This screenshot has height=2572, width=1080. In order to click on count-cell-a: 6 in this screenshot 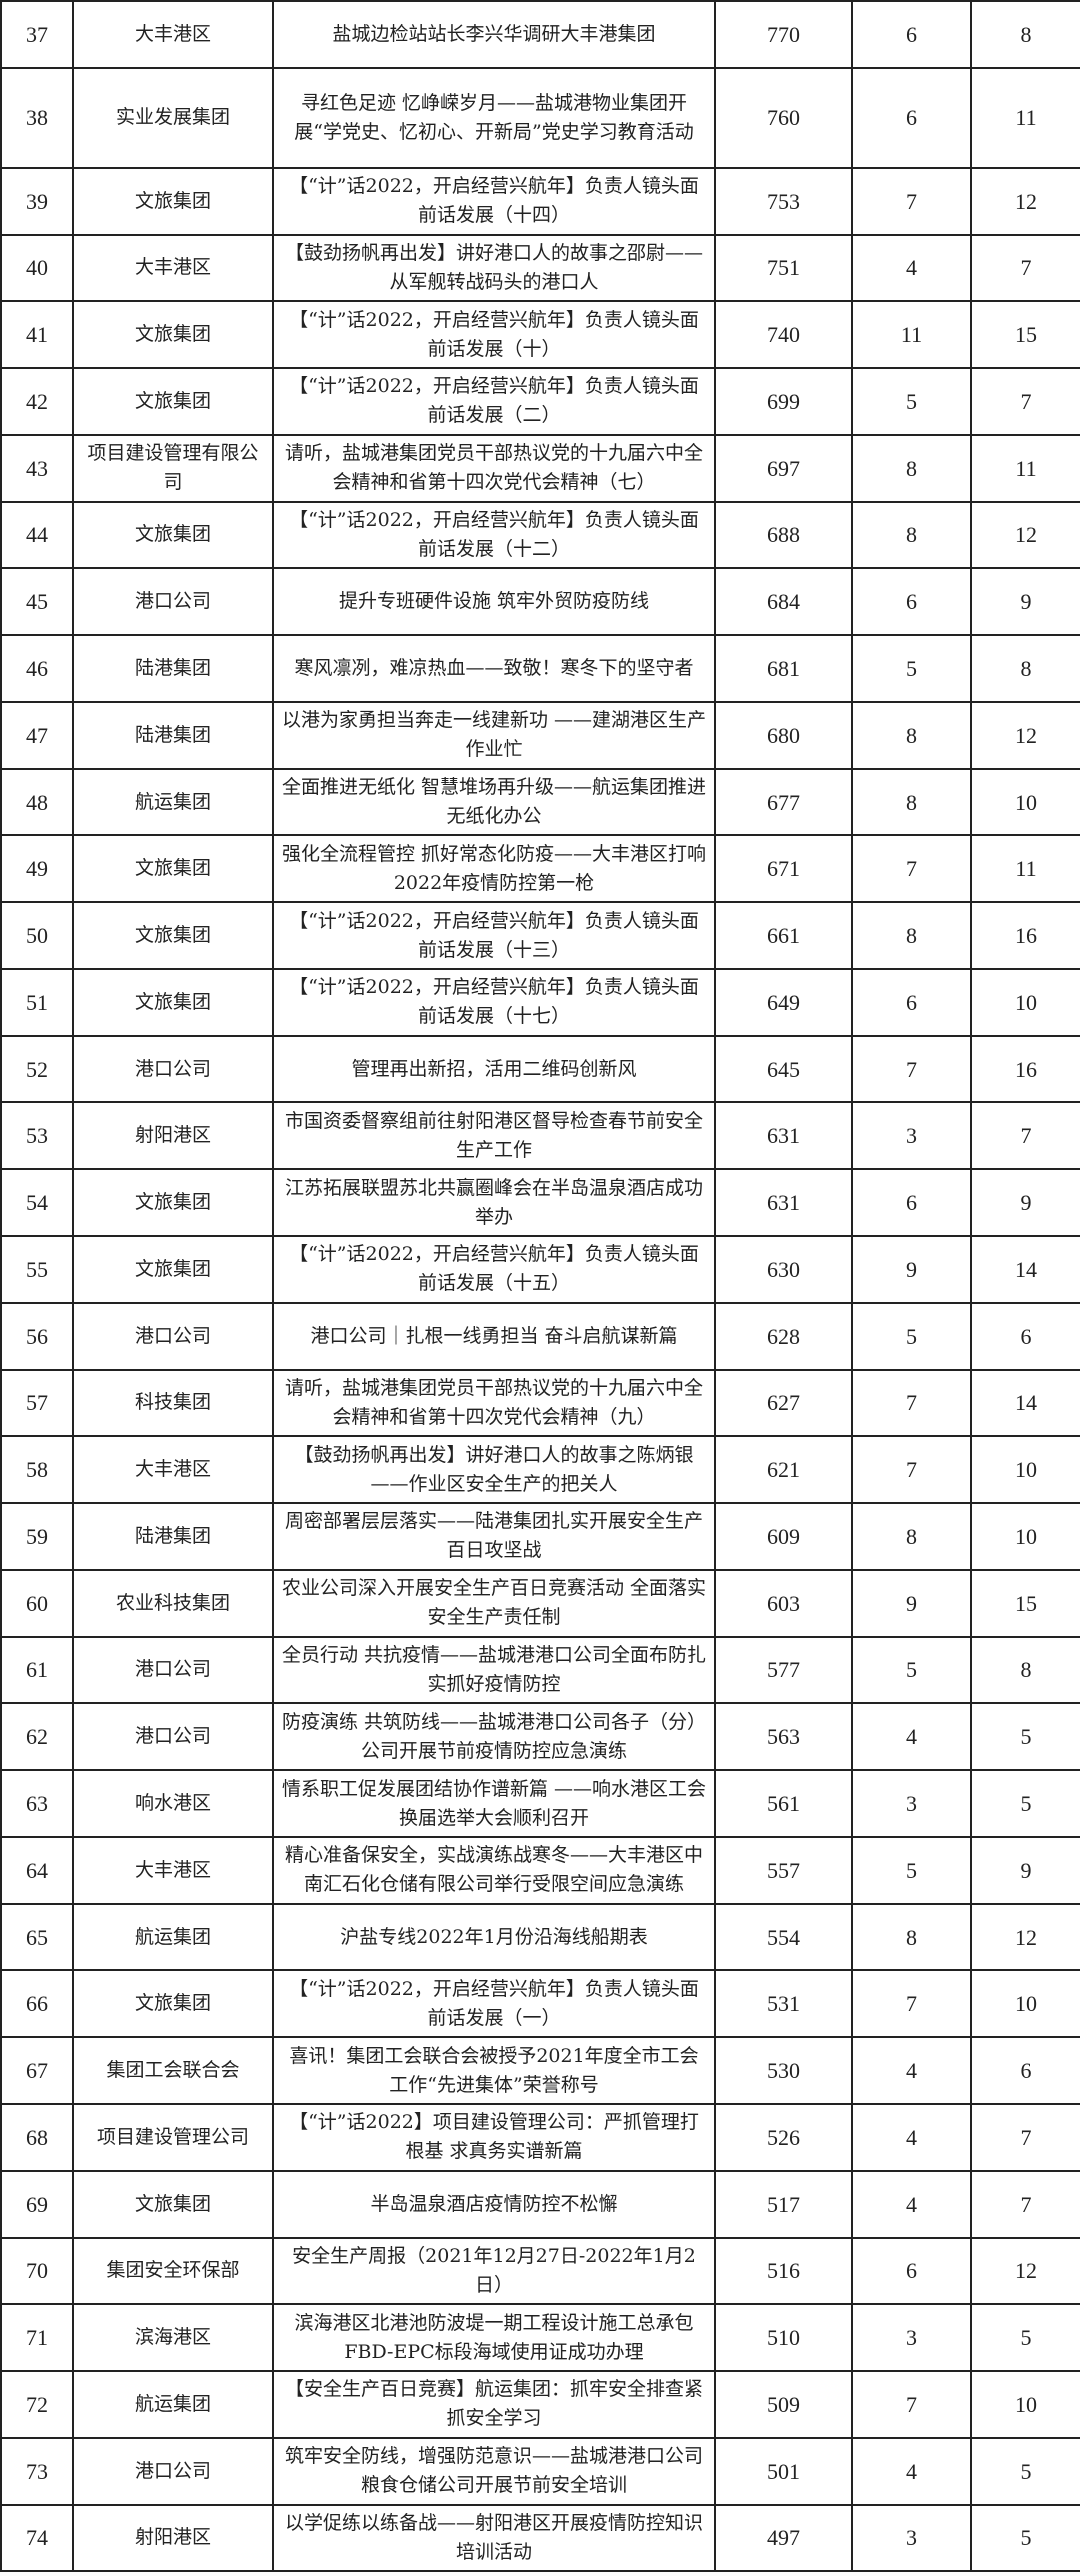, I will do `click(911, 2271)`.